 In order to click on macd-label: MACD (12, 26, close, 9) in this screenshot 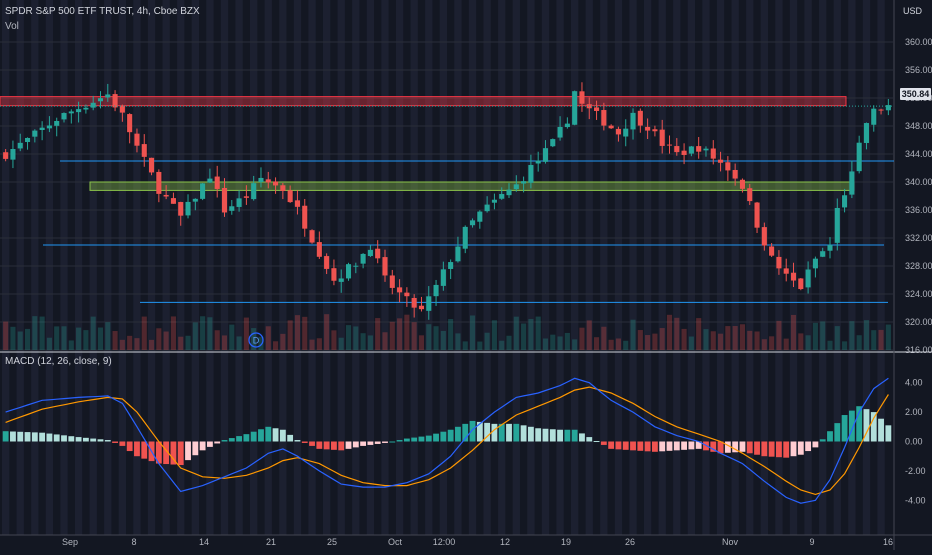, I will do `click(58, 361)`.